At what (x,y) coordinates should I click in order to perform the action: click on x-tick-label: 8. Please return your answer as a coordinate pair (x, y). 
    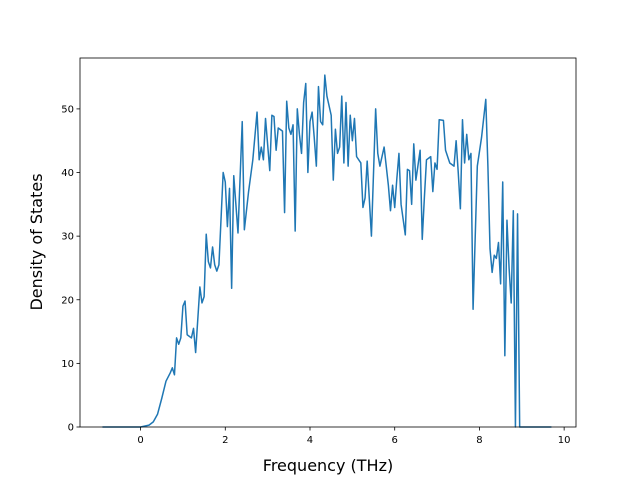
    Looking at the image, I should click on (479, 440).